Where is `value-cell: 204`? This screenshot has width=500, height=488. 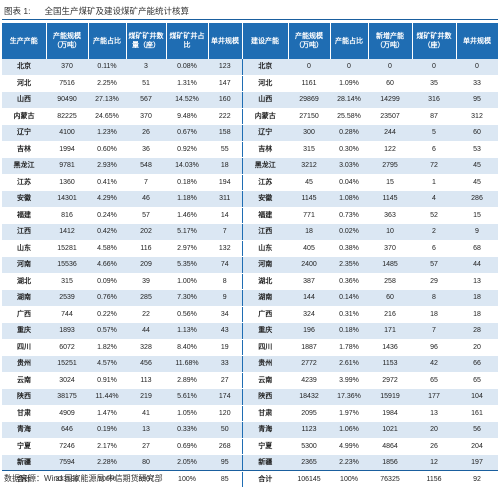
value-cell: 204 is located at coordinates (477, 446).